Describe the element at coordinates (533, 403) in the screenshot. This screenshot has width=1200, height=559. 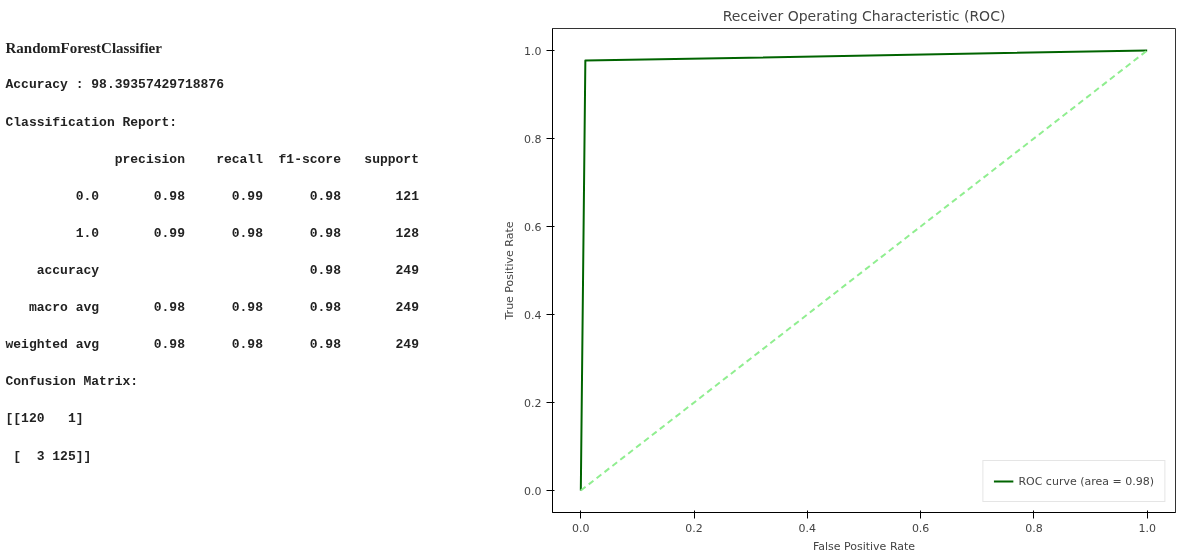
I see `y-tick-label: 0.2` at that location.